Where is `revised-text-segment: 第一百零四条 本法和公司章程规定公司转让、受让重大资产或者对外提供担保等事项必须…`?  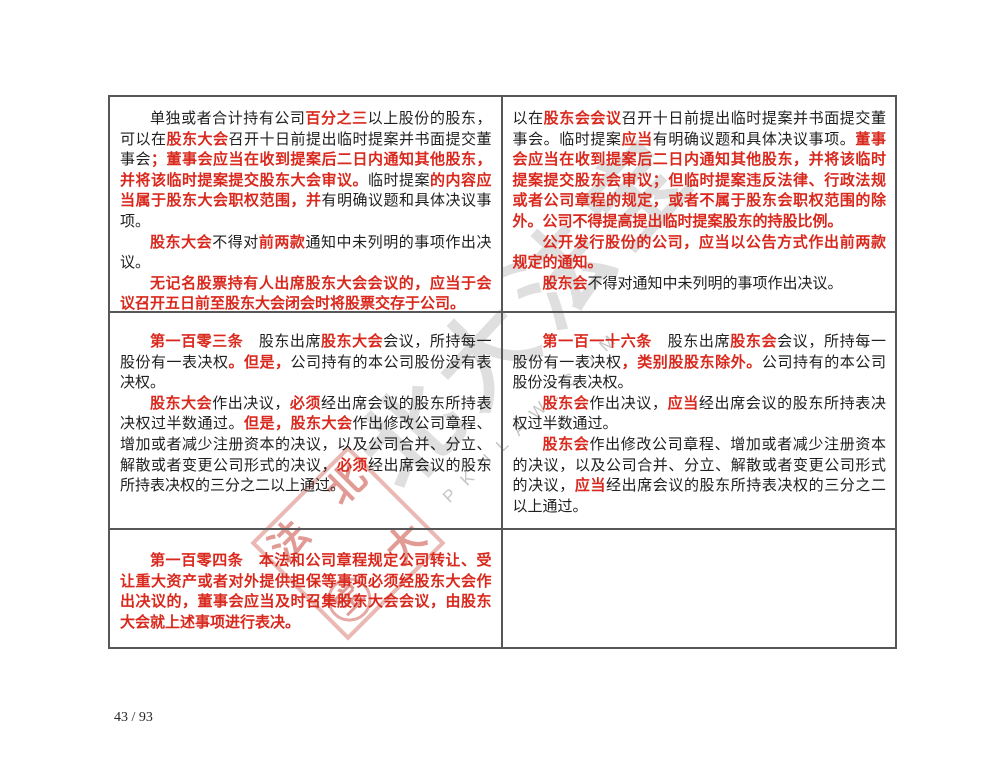 revised-text-segment: 第一百零四条 本法和公司章程规定公司转让、受让重大资产或者对外提供担保等事项必须… is located at coordinates (306, 591).